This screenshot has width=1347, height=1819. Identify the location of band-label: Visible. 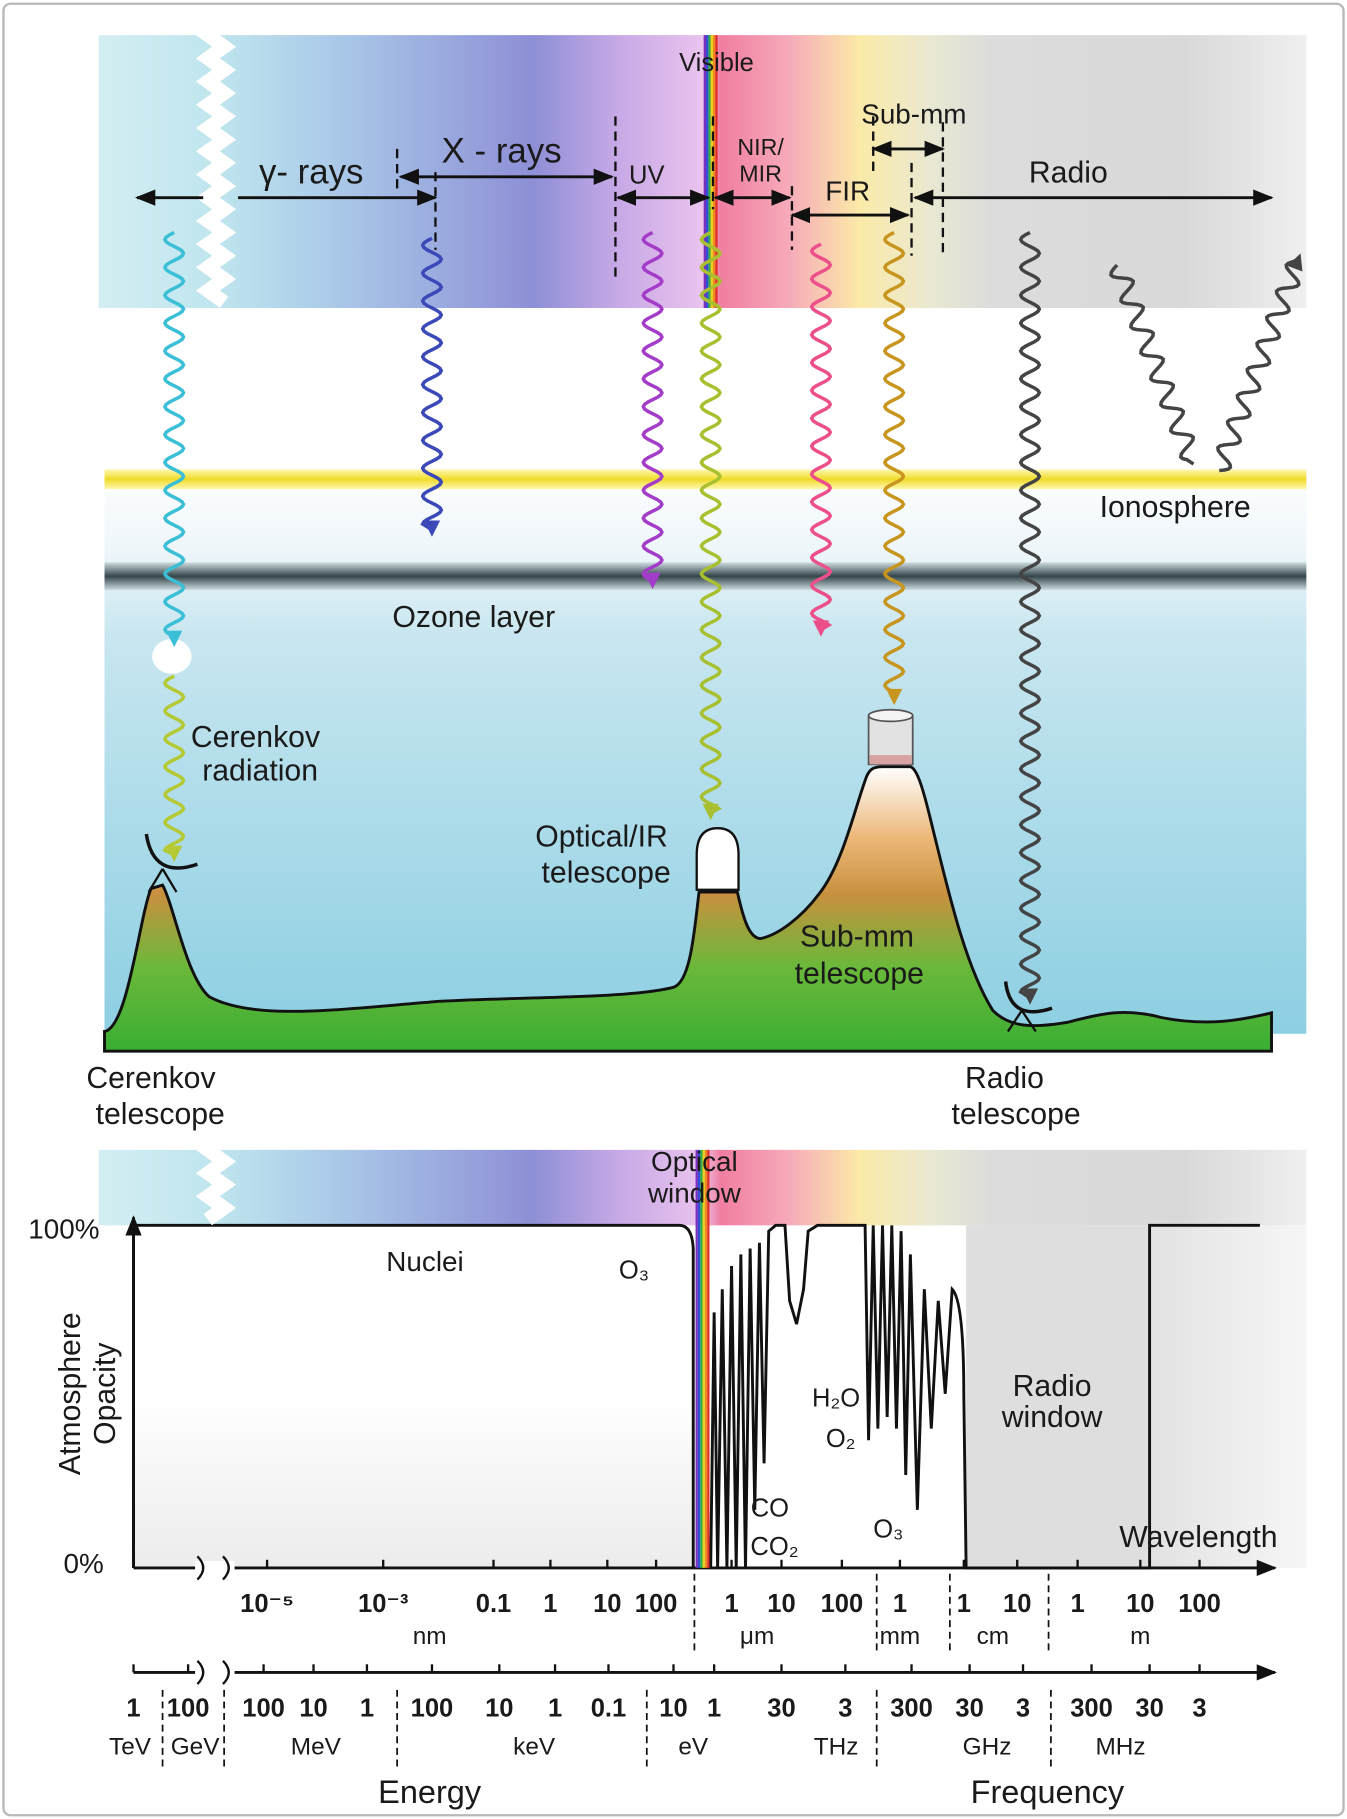
(716, 63).